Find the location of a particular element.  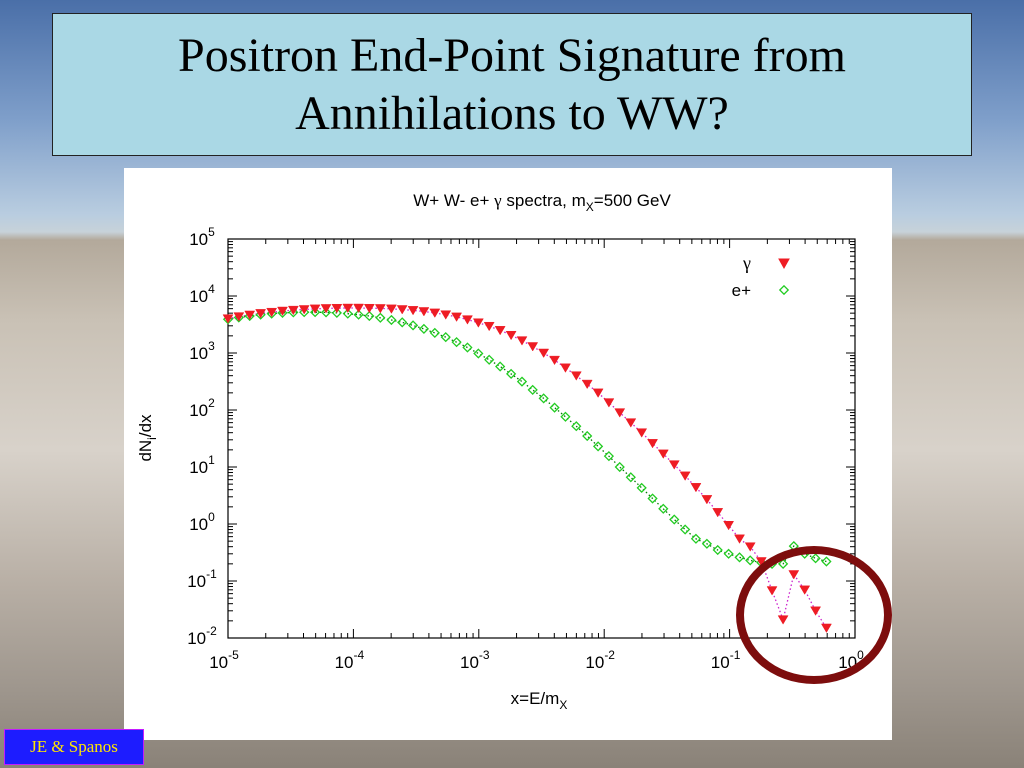

endpoint-highlight-ring is located at coordinates (814, 615).